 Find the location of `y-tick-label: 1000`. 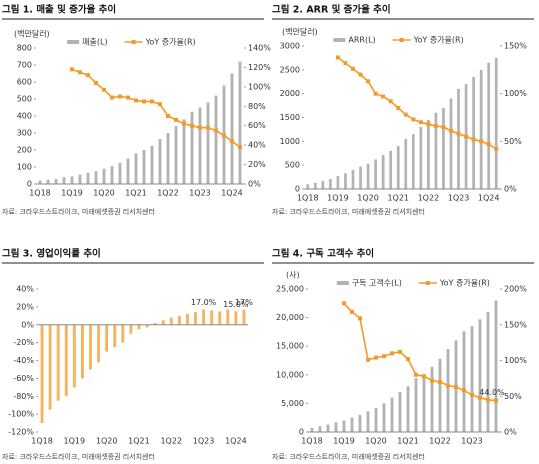

y-tick-label: 1000 is located at coordinates (290, 141).